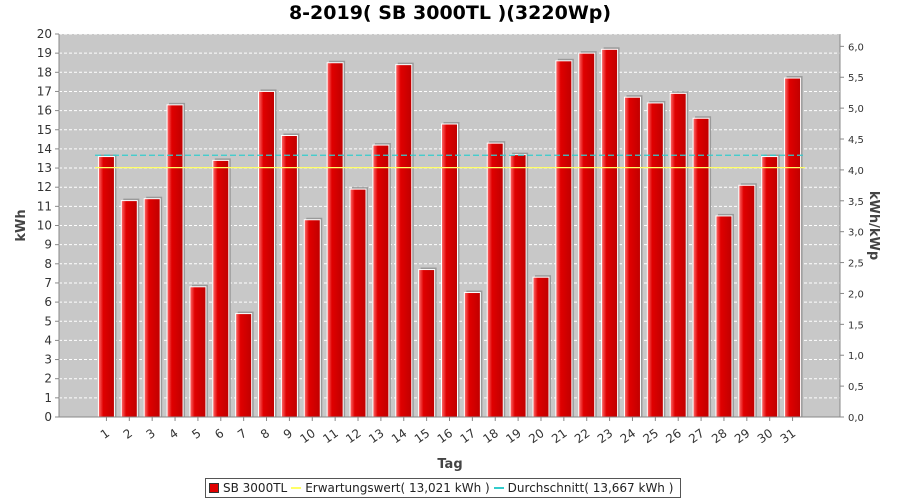  Describe the element at coordinates (173, 434) in the screenshot. I see `x-tick-label: 4` at that location.